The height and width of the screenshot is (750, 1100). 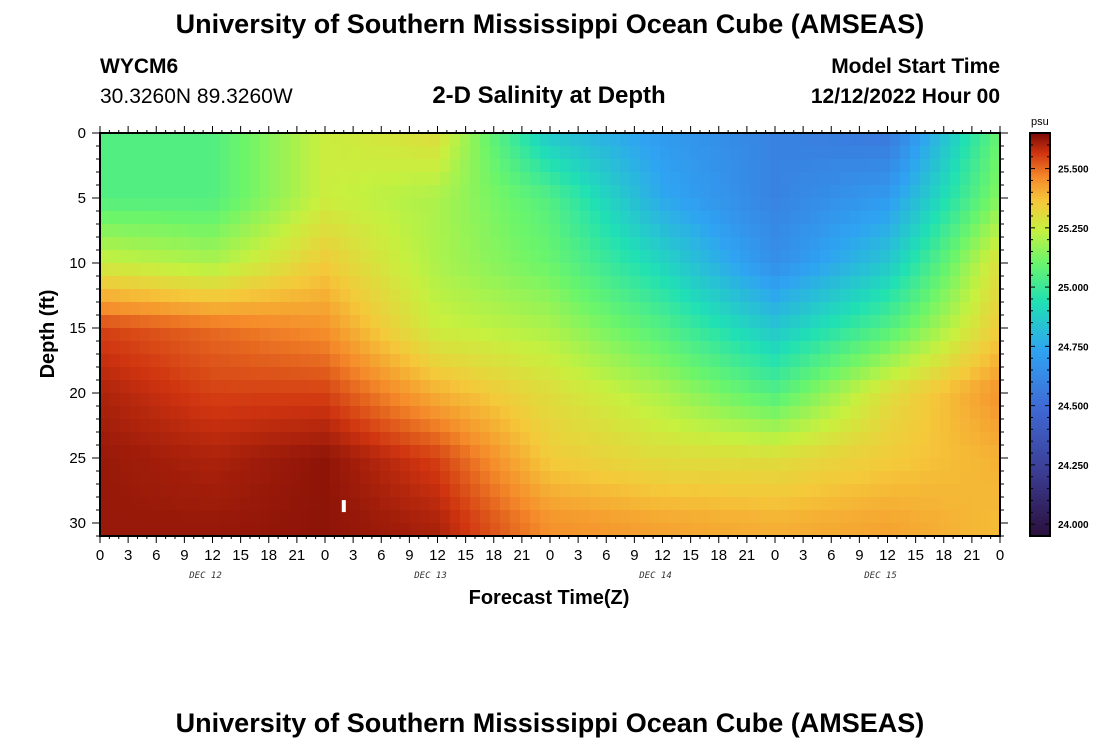 I want to click on x-tick-label: 0, so click(x=1000, y=555).